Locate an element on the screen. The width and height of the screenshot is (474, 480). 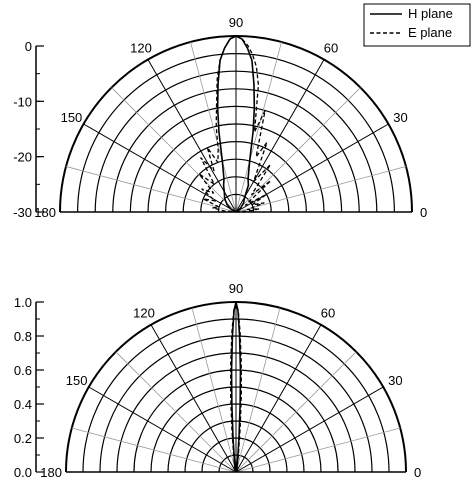
legend-label-h-plane: H plane is located at coordinates (430, 13).